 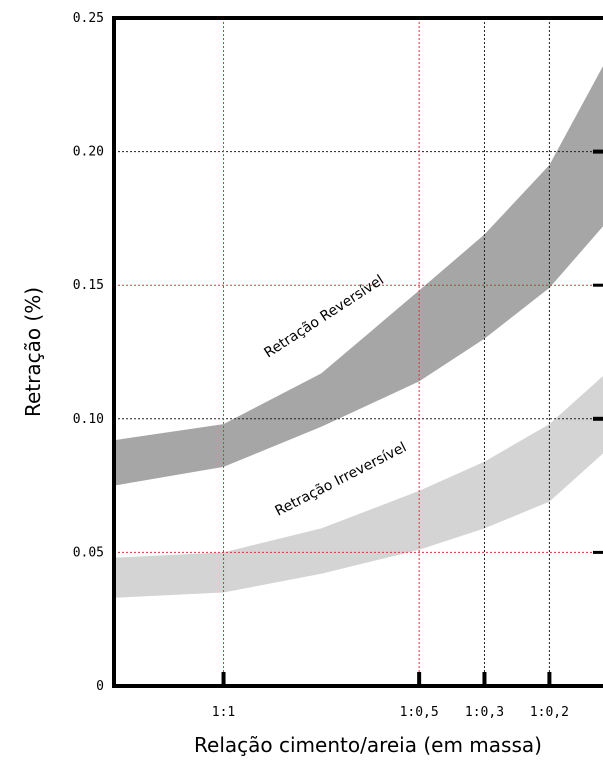 I want to click on y-axis-title: Retração (%), so click(x=33, y=352).